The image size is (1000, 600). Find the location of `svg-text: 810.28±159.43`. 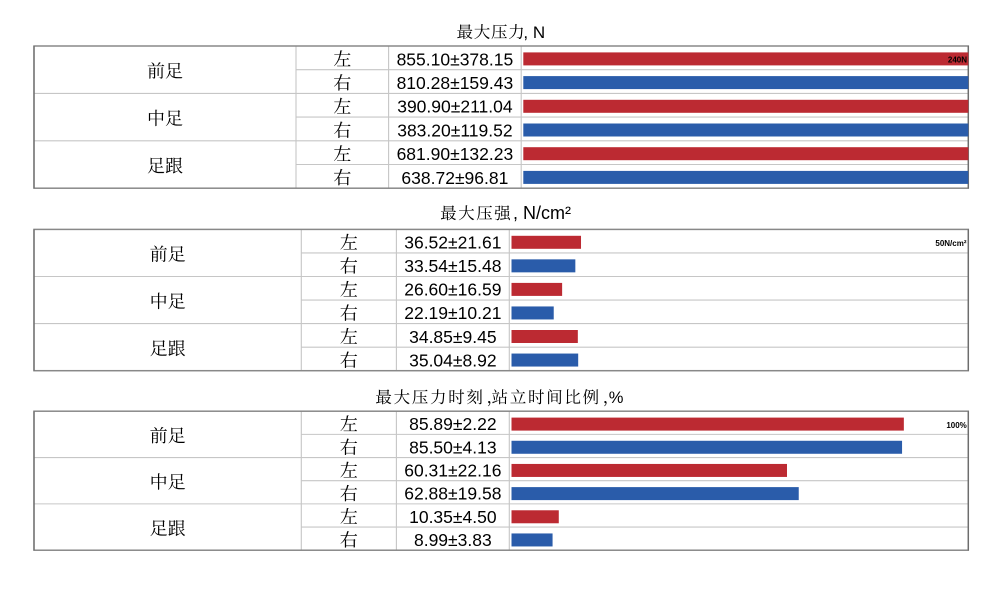

svg-text: 810.28±159.43 is located at coordinates (455, 83).